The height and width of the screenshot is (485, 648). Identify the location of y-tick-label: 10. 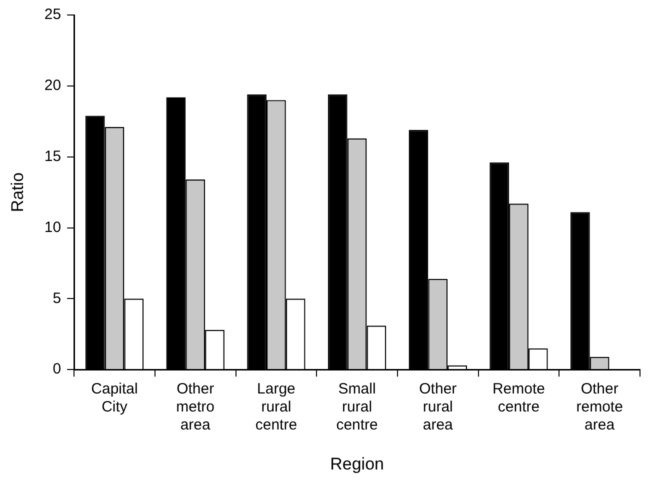
(53, 227).